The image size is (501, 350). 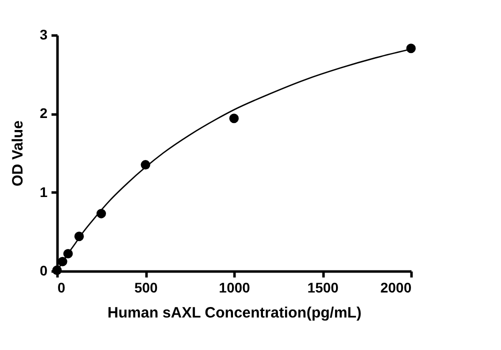 I want to click on y-axis-title: OD Value, so click(x=18, y=153).